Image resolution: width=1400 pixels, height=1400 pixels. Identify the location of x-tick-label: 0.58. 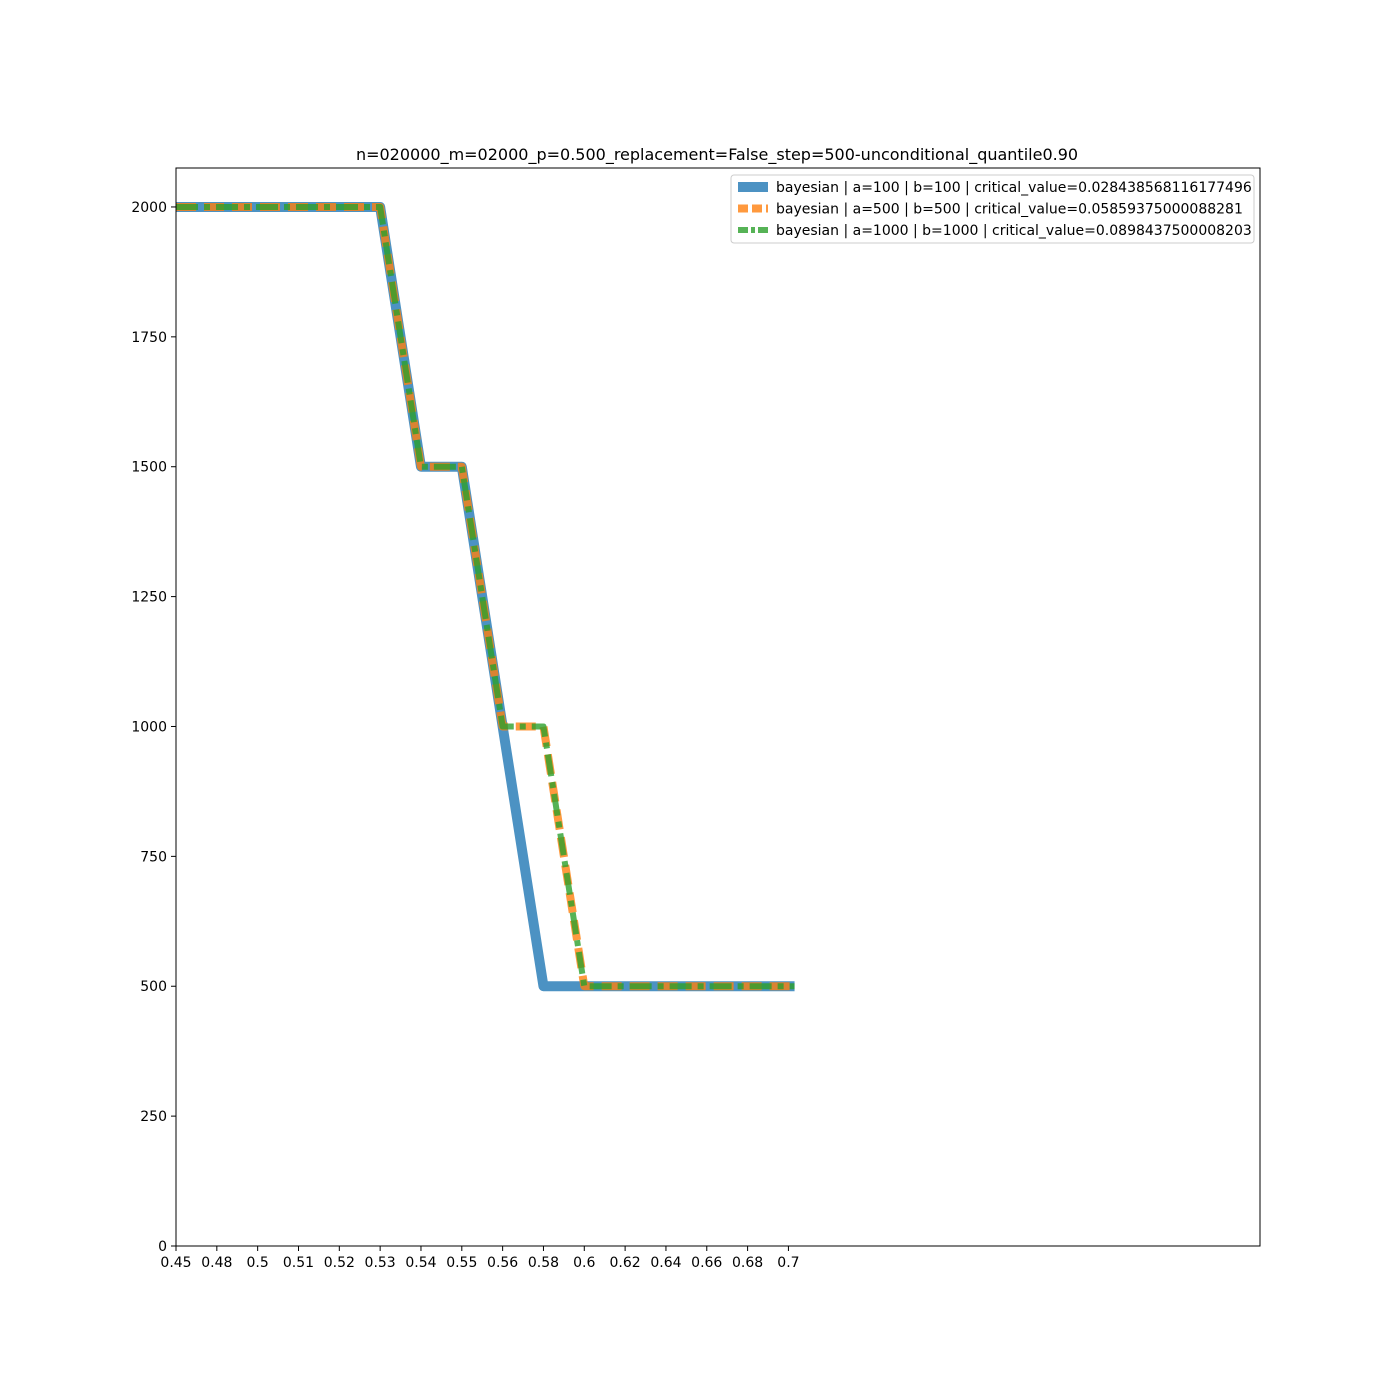
(543, 1263).